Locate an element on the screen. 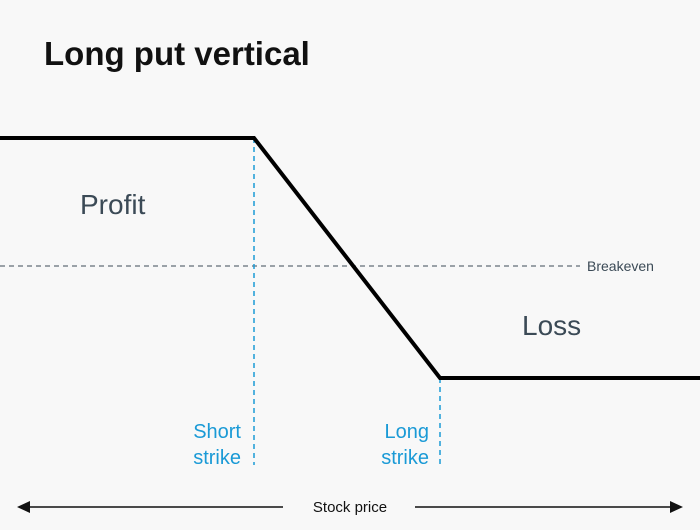 The height and width of the screenshot is (530, 700). diagram-title: Long put vertical is located at coordinates (177, 53).